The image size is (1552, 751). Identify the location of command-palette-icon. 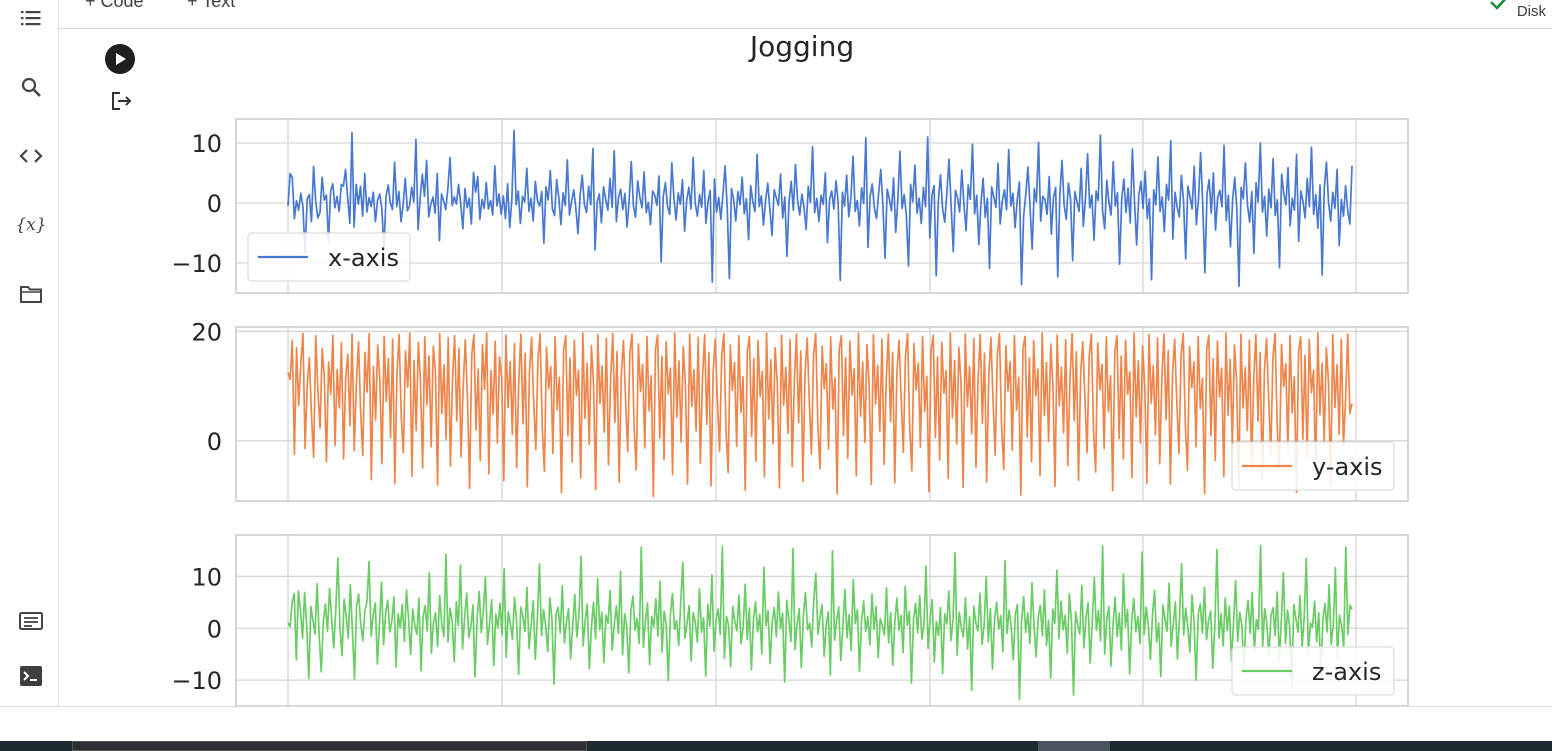
(31, 621).